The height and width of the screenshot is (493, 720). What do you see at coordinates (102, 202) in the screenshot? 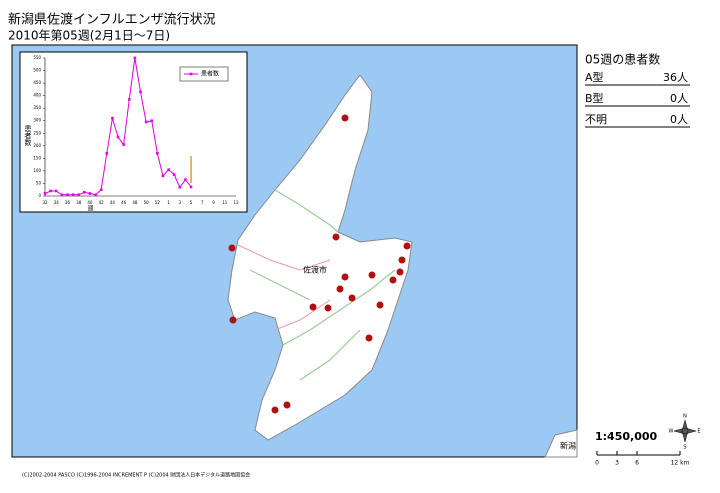
I see `x-tick-label: 42` at bounding box center [102, 202].